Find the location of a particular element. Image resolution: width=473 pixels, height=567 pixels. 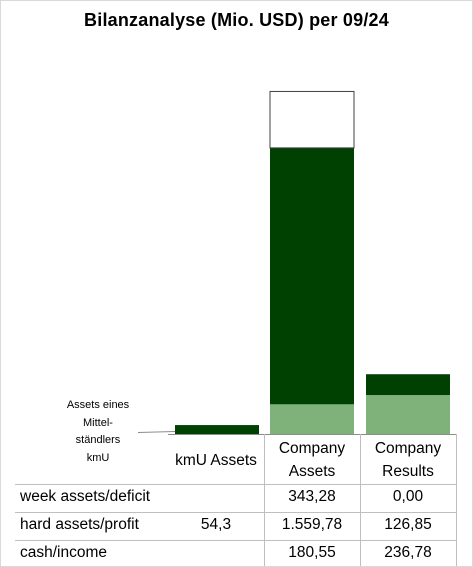

chart-title: Bilanzanalyse (Mio. USD) per 09/24 is located at coordinates (236, 20).